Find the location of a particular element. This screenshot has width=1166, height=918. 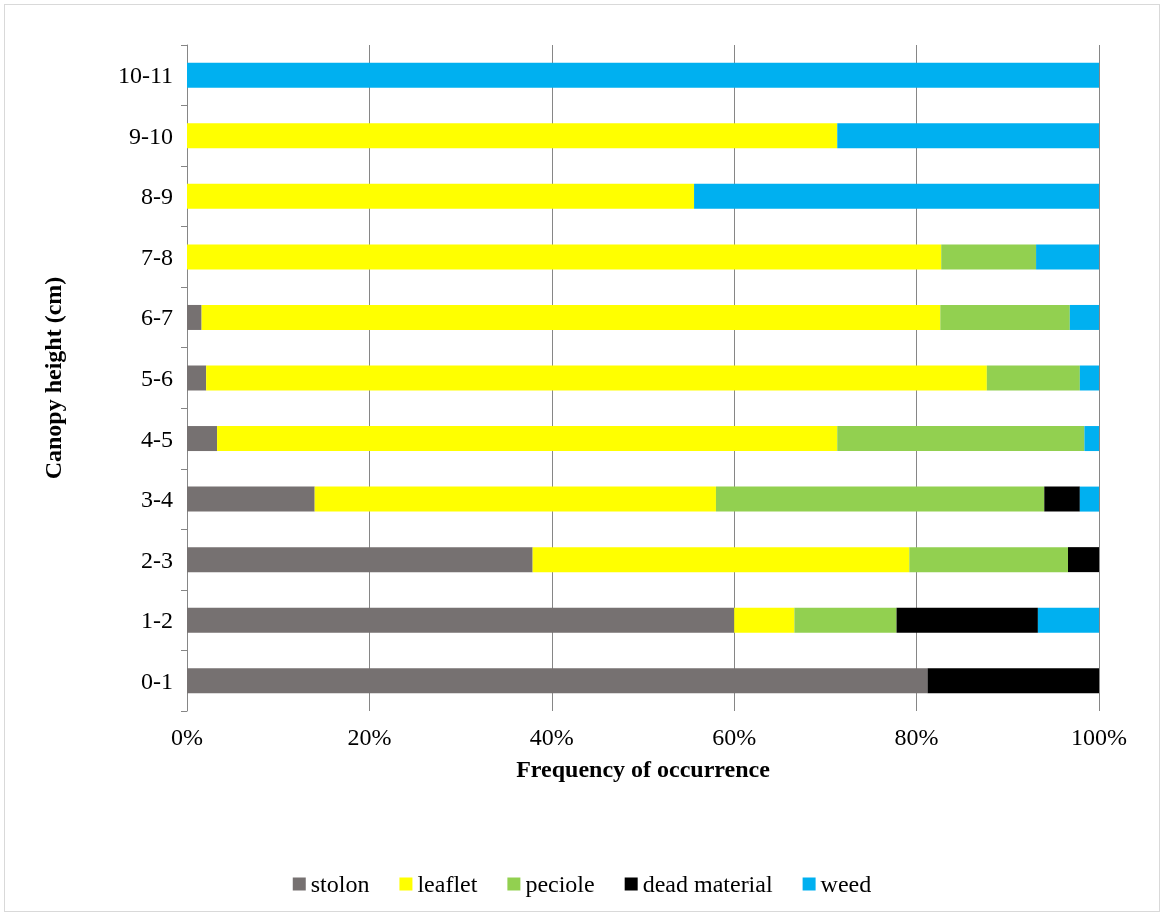

y-tick-label: 6-7 is located at coordinates (157, 317).